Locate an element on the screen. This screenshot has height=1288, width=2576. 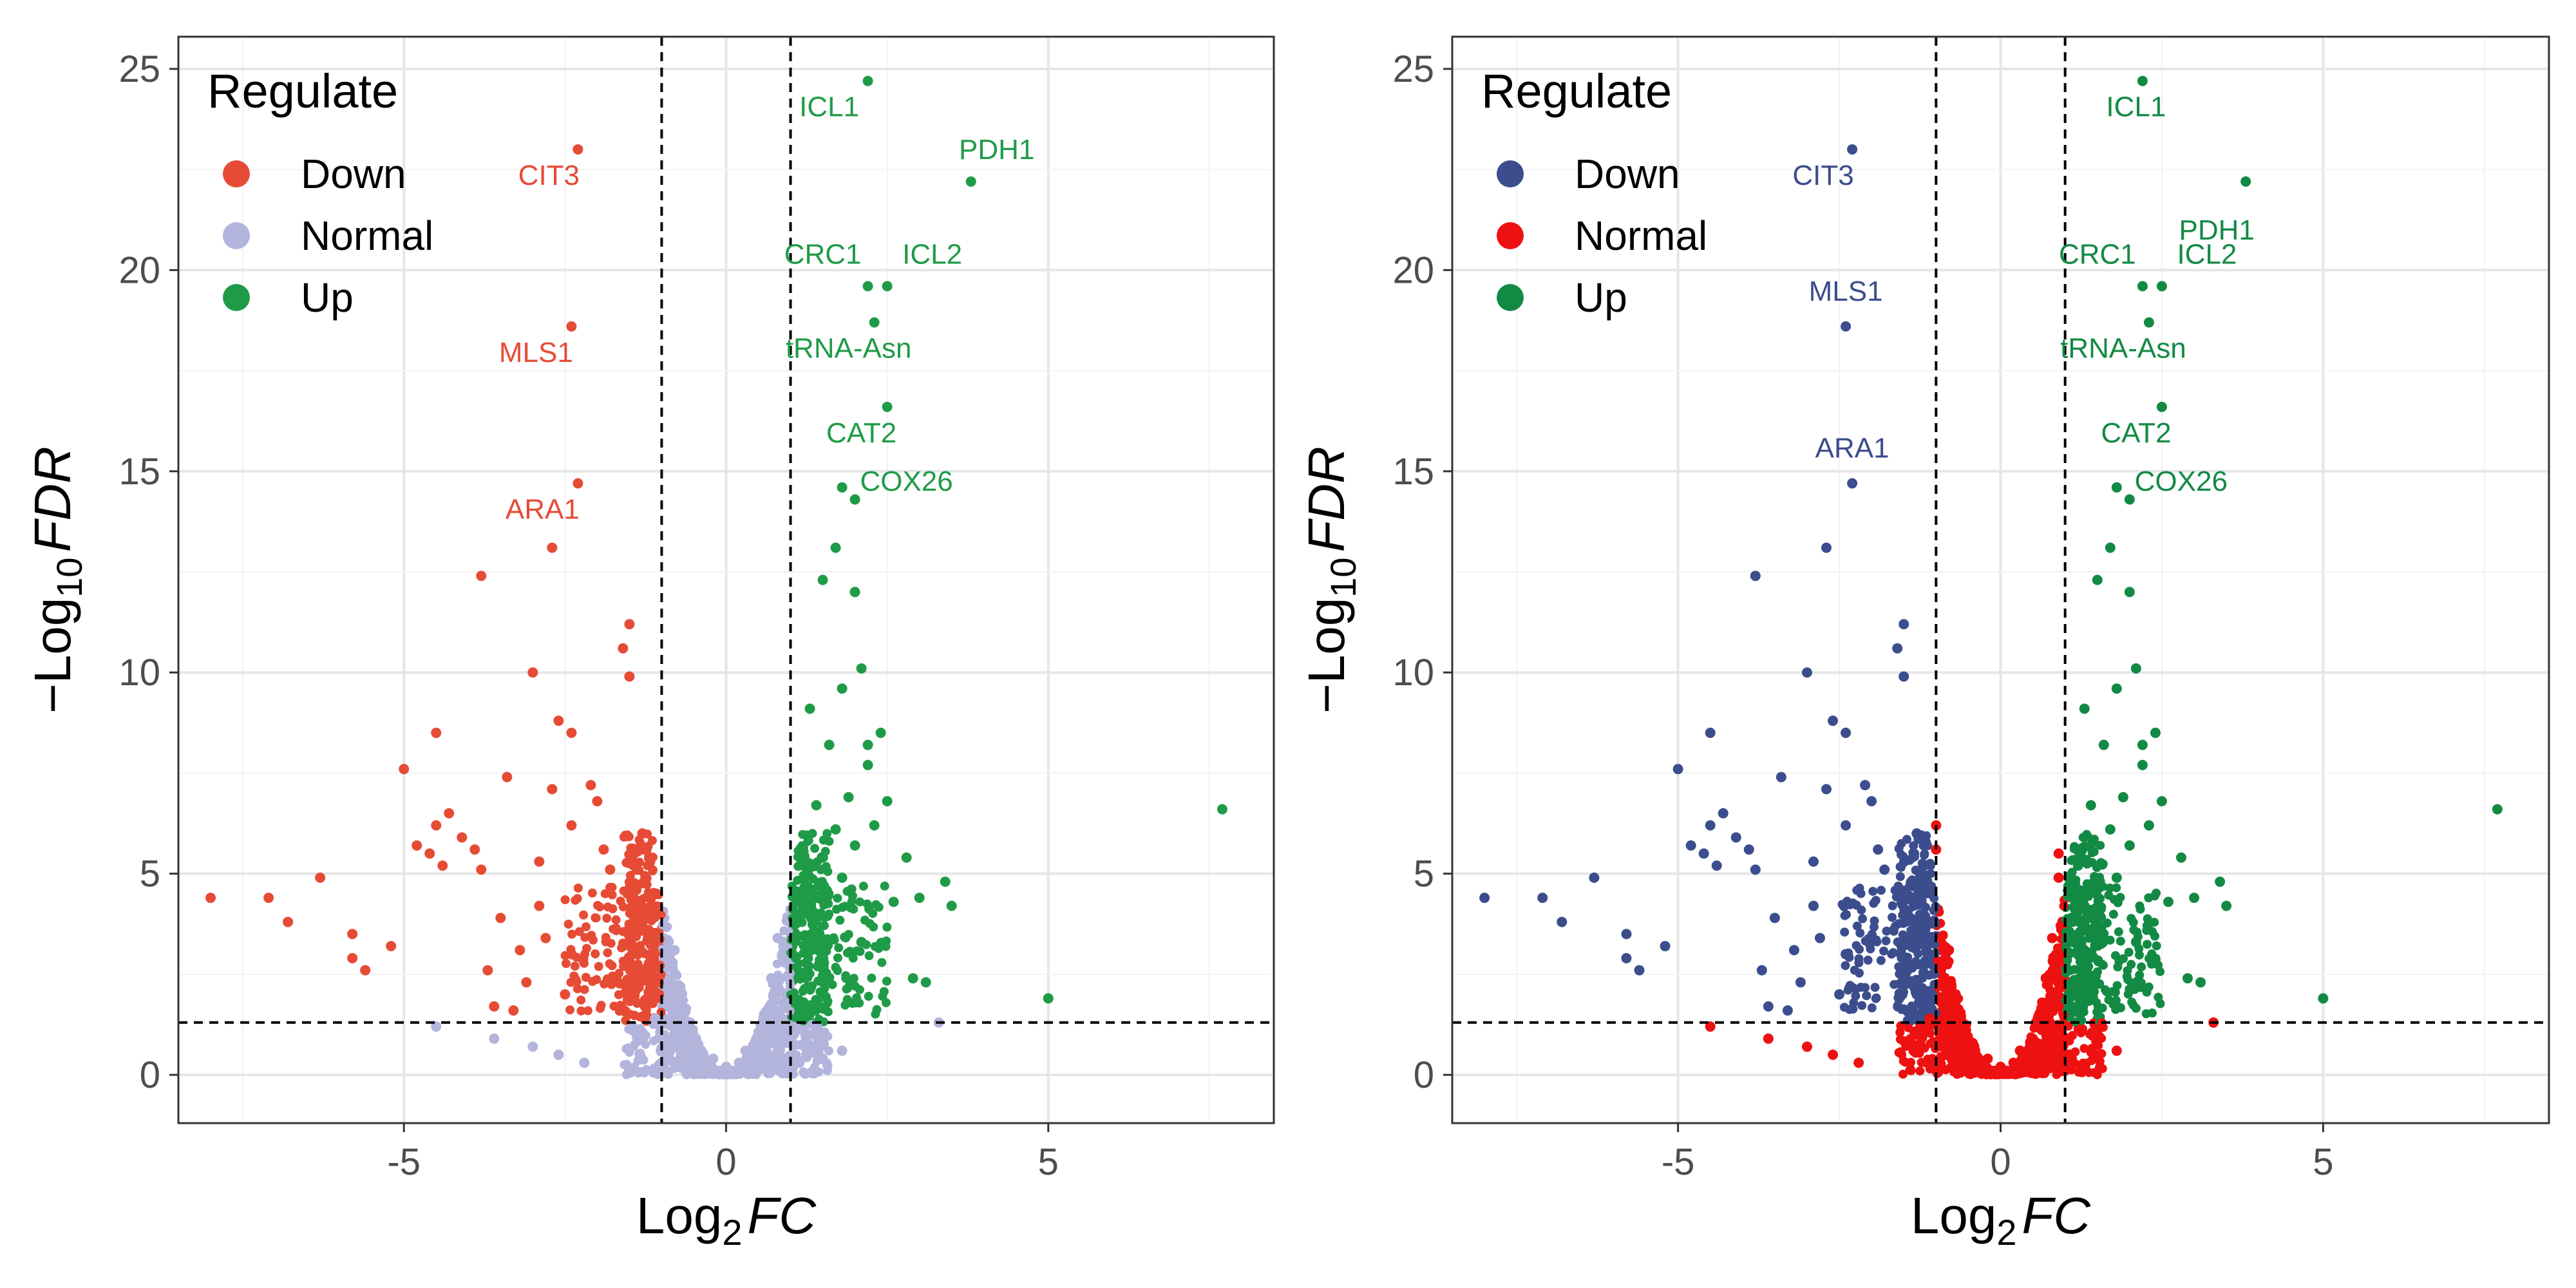
y-tick-label: 10 is located at coordinates (1413, 673).